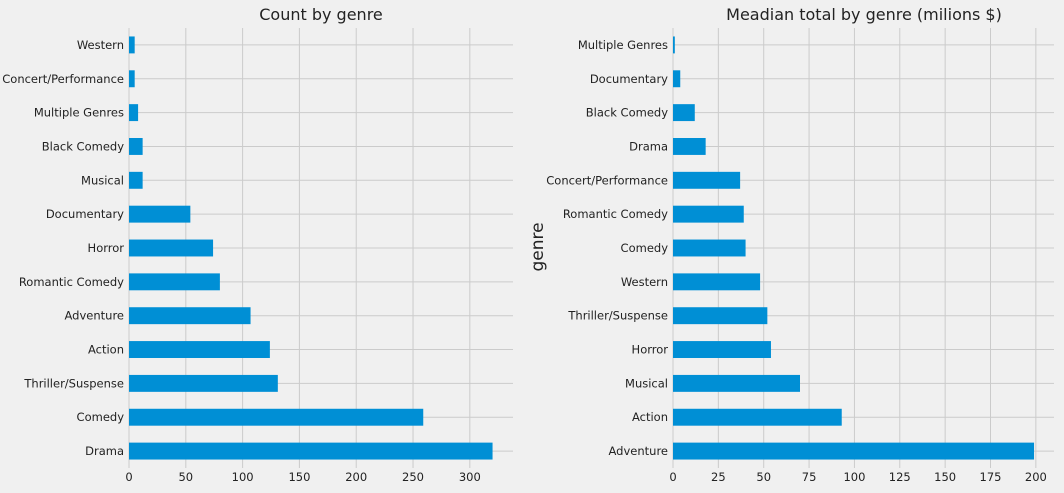  What do you see at coordinates (991, 477) in the screenshot?
I see `x-tick-label: 175` at bounding box center [991, 477].